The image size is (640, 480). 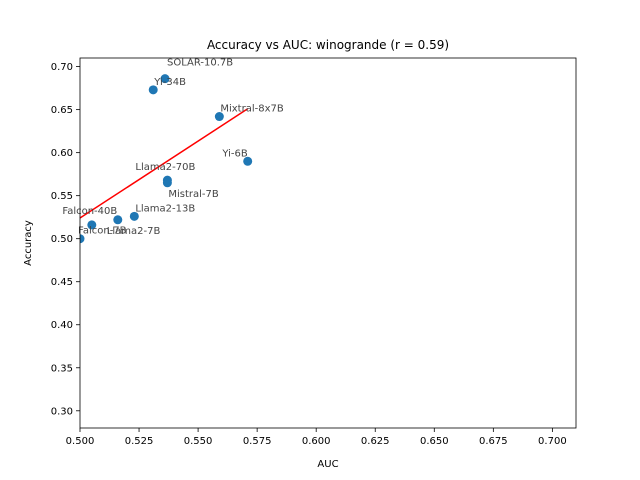 I want to click on point-label: SOLAR-10.7B, so click(x=200, y=63).